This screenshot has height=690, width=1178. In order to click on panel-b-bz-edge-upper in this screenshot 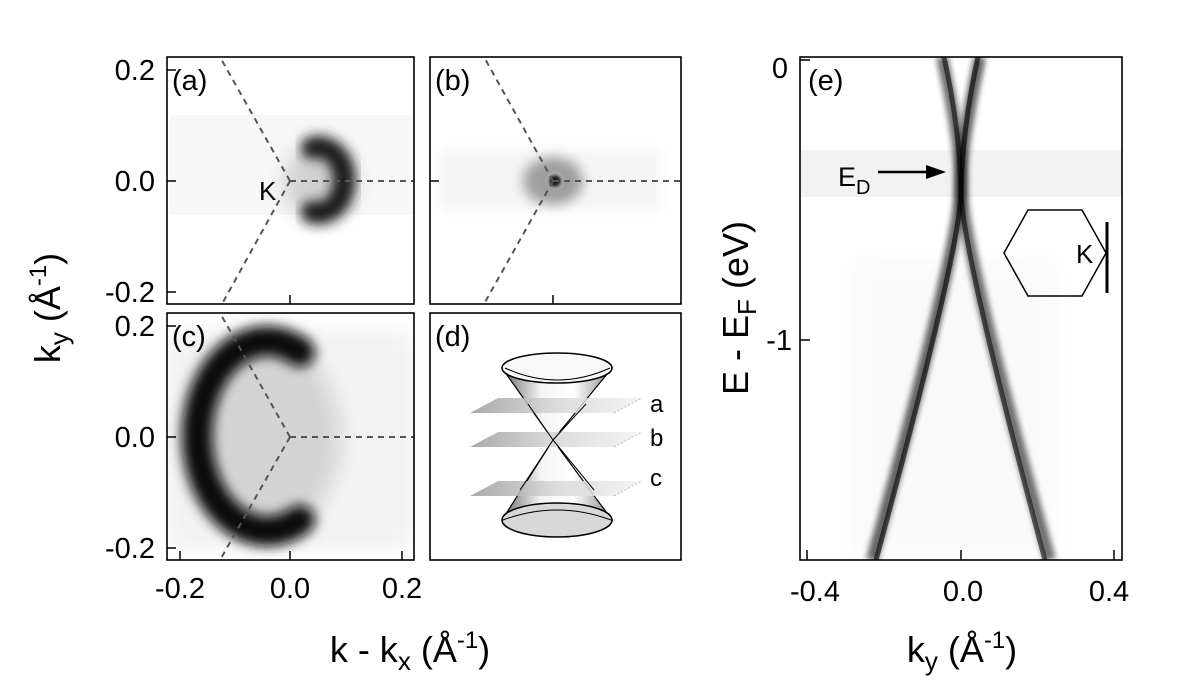, I will do `click(518, 119)`.